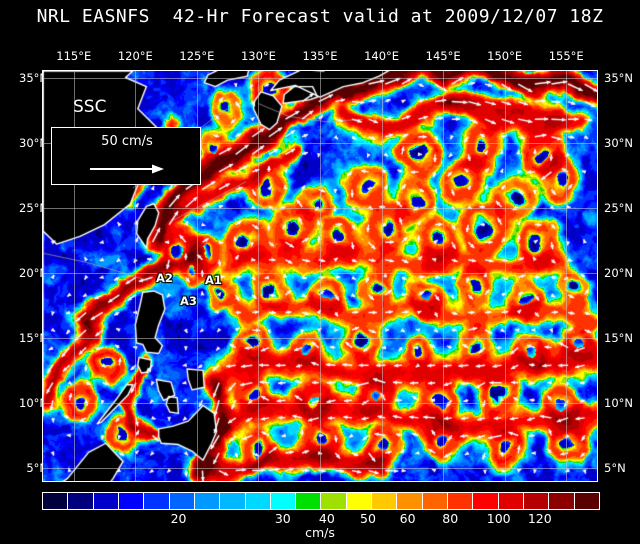  I want to click on colorbar-tick-80: 80, so click(450, 518).